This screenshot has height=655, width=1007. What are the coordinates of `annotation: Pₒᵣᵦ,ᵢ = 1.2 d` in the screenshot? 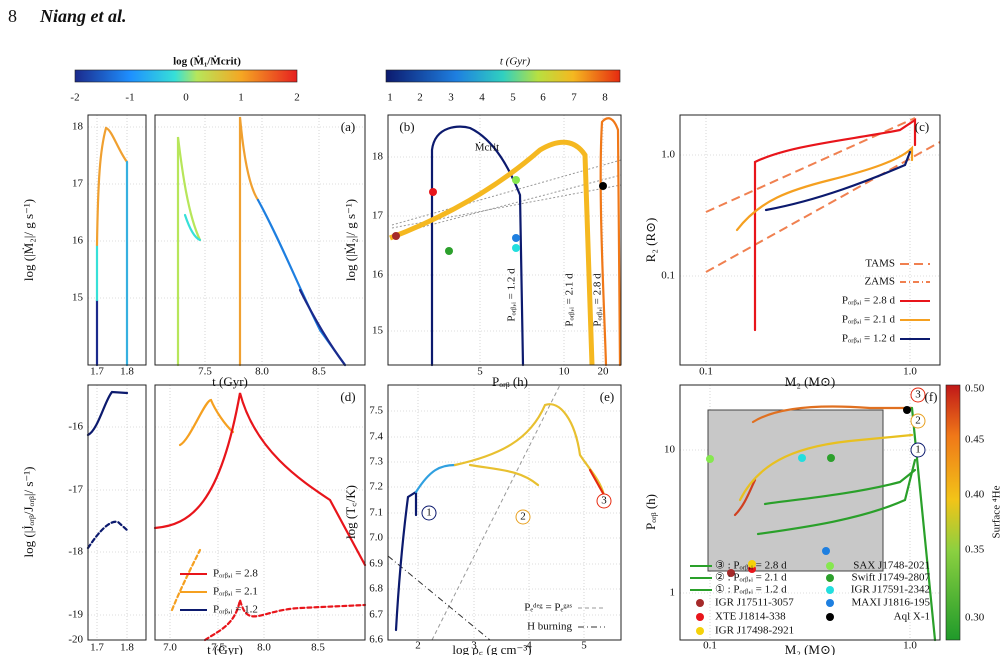 It's located at (512, 295).